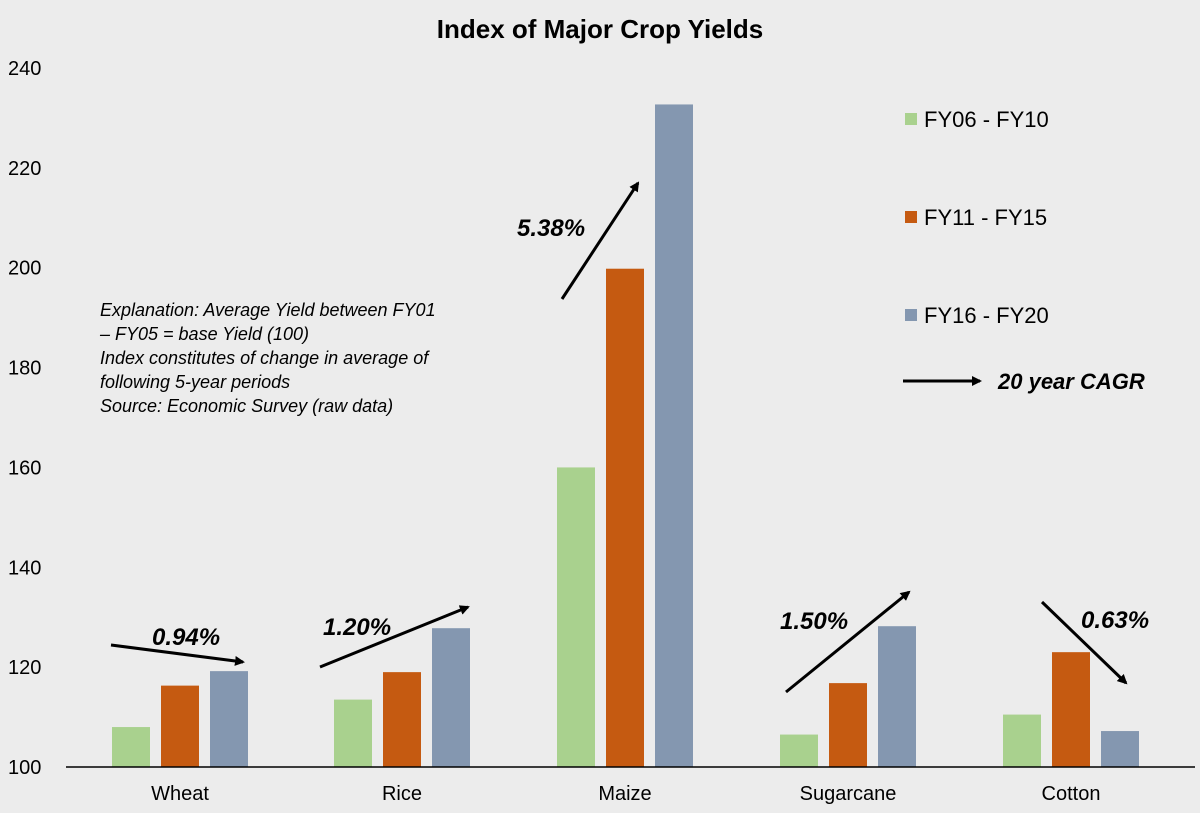  I want to click on cagr-arrow-rice, so click(394, 637).